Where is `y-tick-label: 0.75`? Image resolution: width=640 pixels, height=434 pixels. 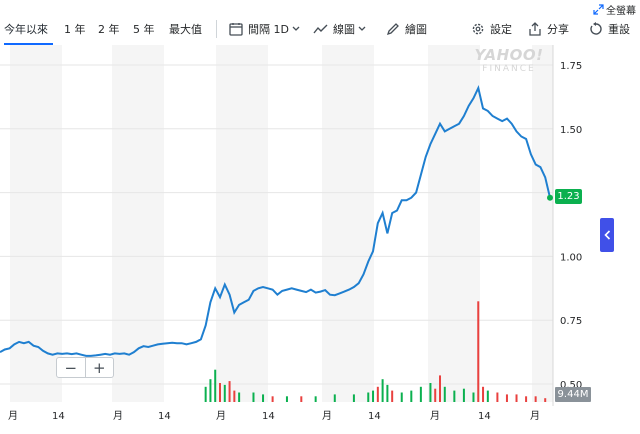
y-tick-label: 0.75 is located at coordinates (571, 321).